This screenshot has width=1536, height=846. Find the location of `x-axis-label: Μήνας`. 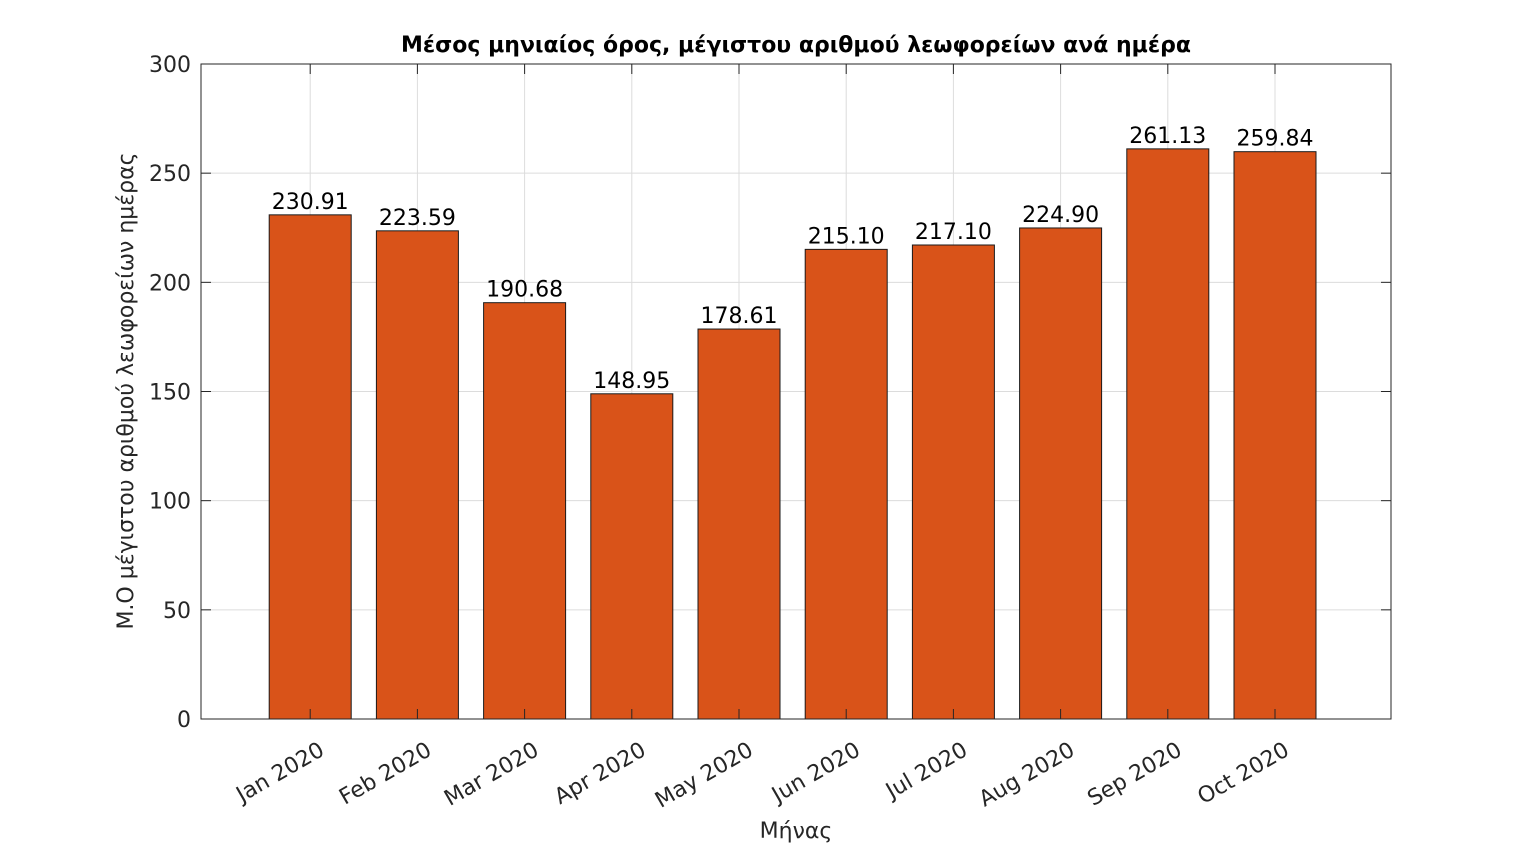

x-axis-label: Μήνας is located at coordinates (796, 831).